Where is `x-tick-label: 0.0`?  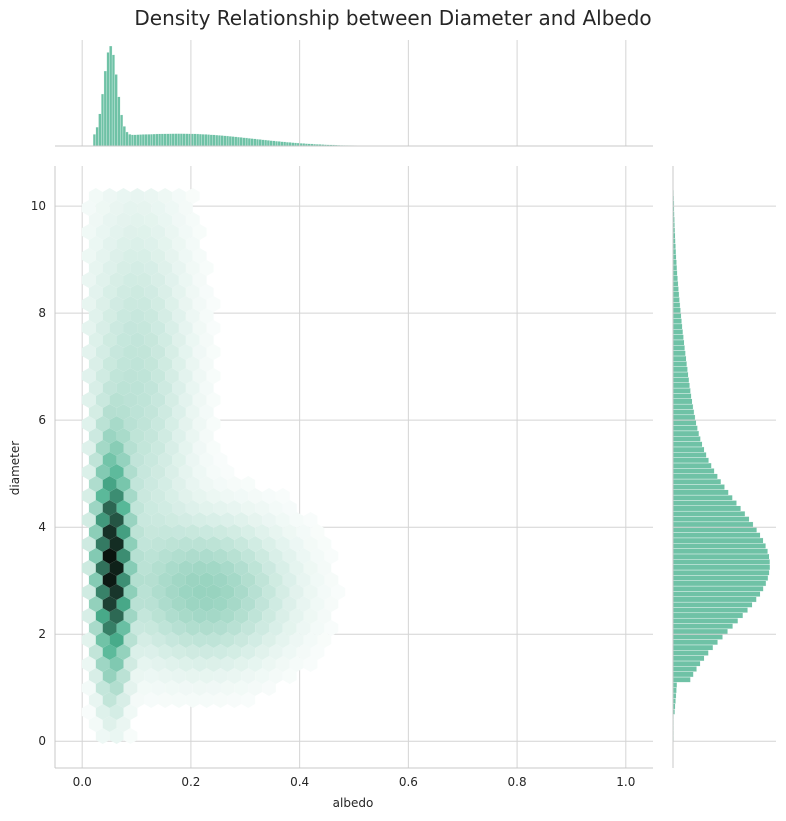 x-tick-label: 0.0 is located at coordinates (82, 782).